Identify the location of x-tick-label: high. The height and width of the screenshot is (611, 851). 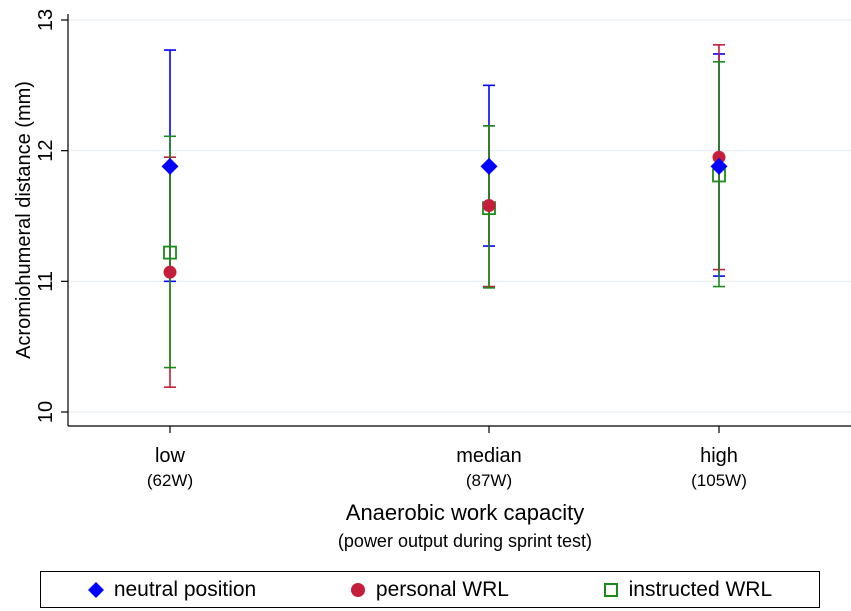
(719, 456).